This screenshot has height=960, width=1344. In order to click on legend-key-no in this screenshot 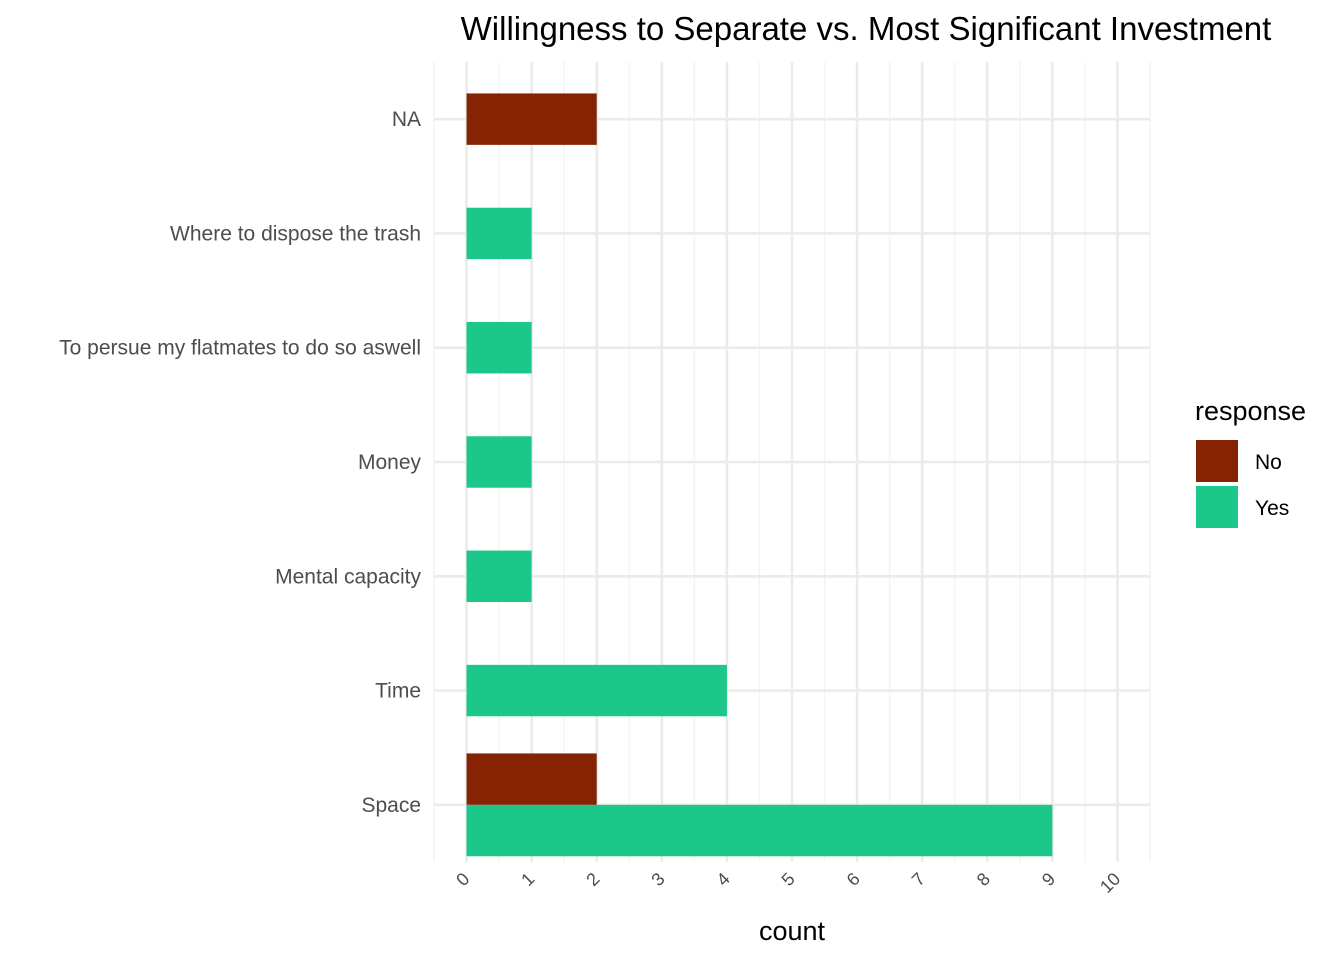, I will do `click(1217, 461)`.